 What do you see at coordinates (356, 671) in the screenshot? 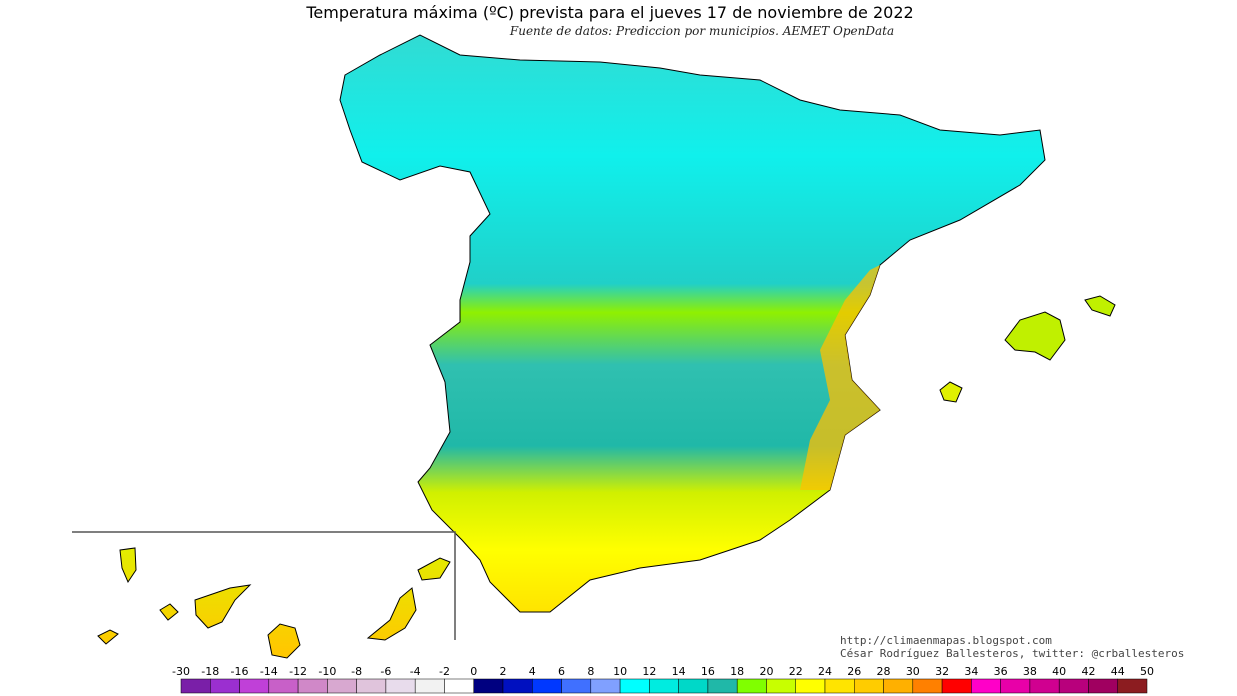
I see `colorbar-tick-label: -8` at bounding box center [356, 671].